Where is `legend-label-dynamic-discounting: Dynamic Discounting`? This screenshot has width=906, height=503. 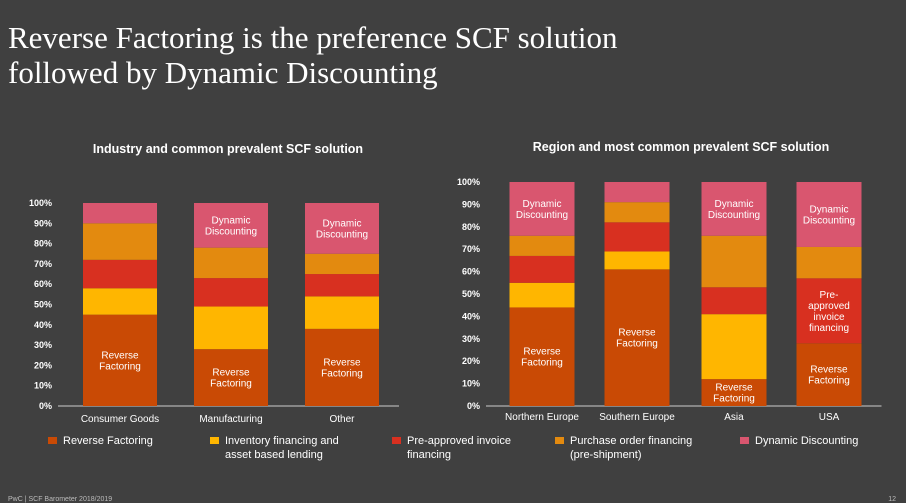 legend-label-dynamic-discounting: Dynamic Discounting is located at coordinates (807, 441).